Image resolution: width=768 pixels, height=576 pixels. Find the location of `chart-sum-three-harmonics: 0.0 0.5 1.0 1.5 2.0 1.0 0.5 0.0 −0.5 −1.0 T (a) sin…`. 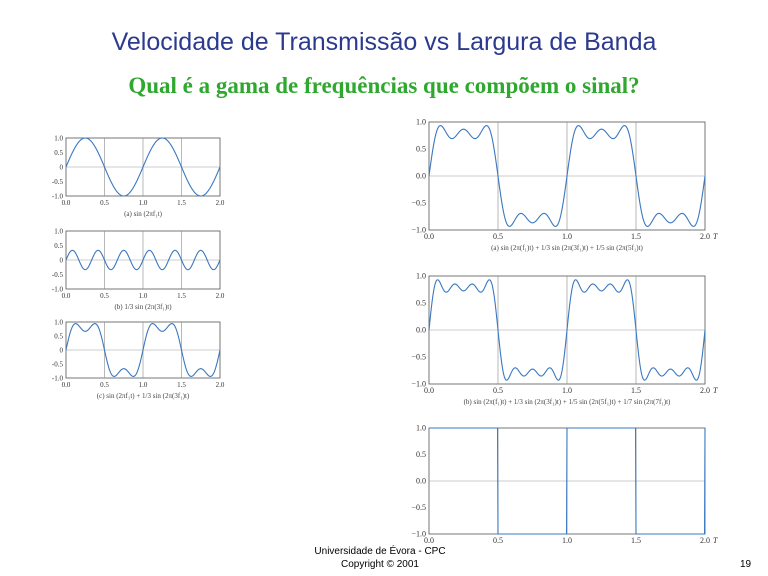

chart-sum-three-harmonics: 0.0 0.5 1.0 1.5 2.0 1.0 0.5 0.0 −0.5 −1.0 T (a) sin… is located at coordinates (564, 185).